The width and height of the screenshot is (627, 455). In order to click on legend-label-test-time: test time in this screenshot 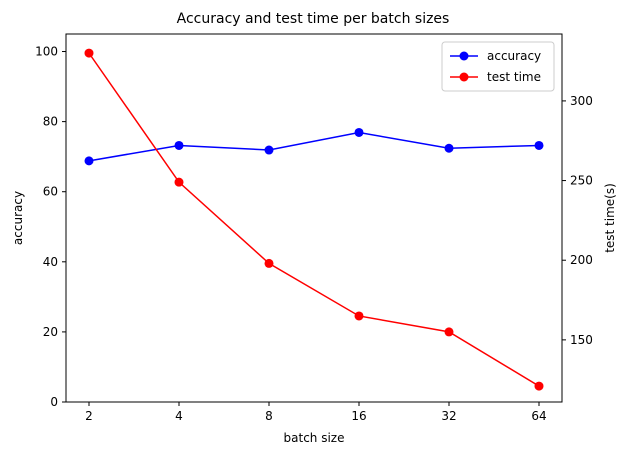, I will do `click(514, 77)`.